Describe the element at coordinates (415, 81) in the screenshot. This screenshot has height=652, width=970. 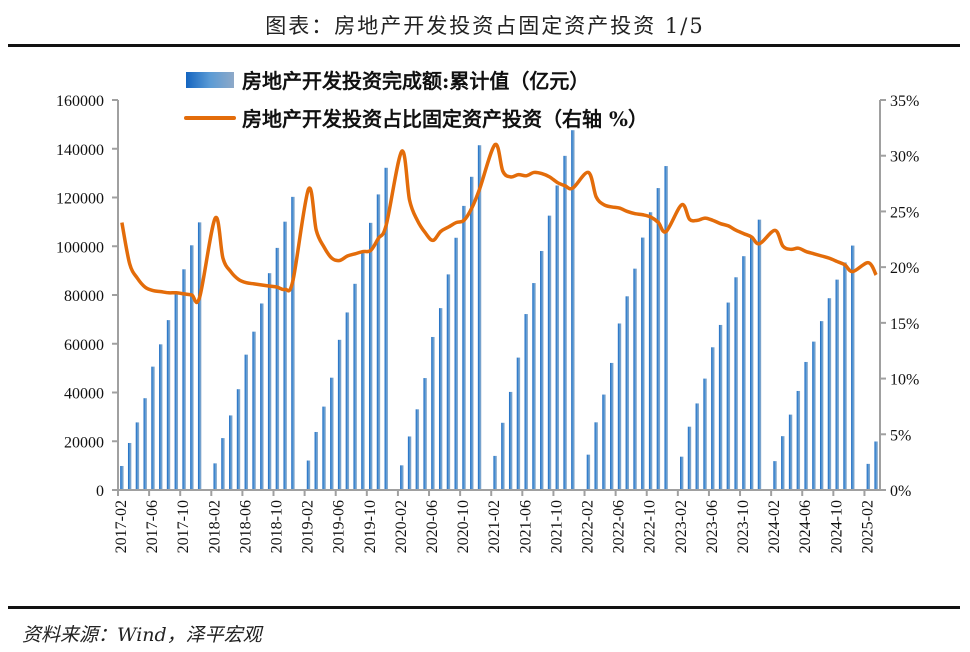
I see `legend-bar-label: 房地产开发投资完成额:累计值（亿元）` at that location.